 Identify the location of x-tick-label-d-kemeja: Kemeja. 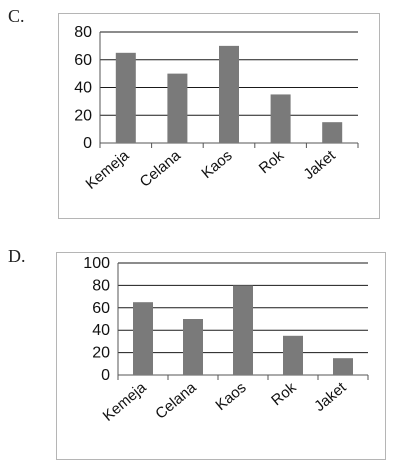
(125, 402).